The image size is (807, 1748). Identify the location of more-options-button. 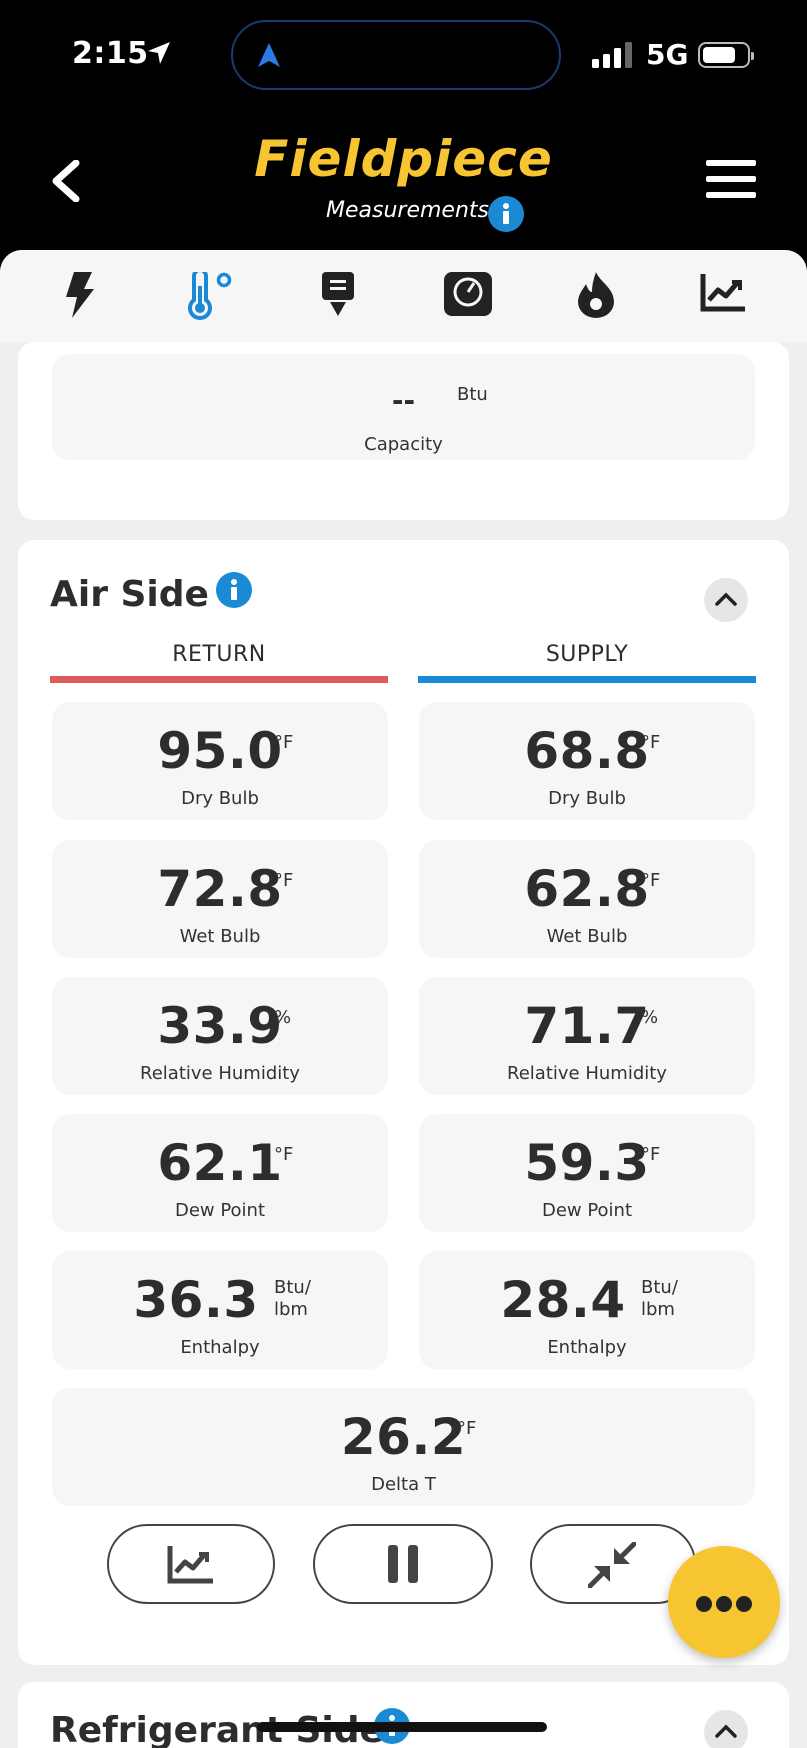
(724, 1602).